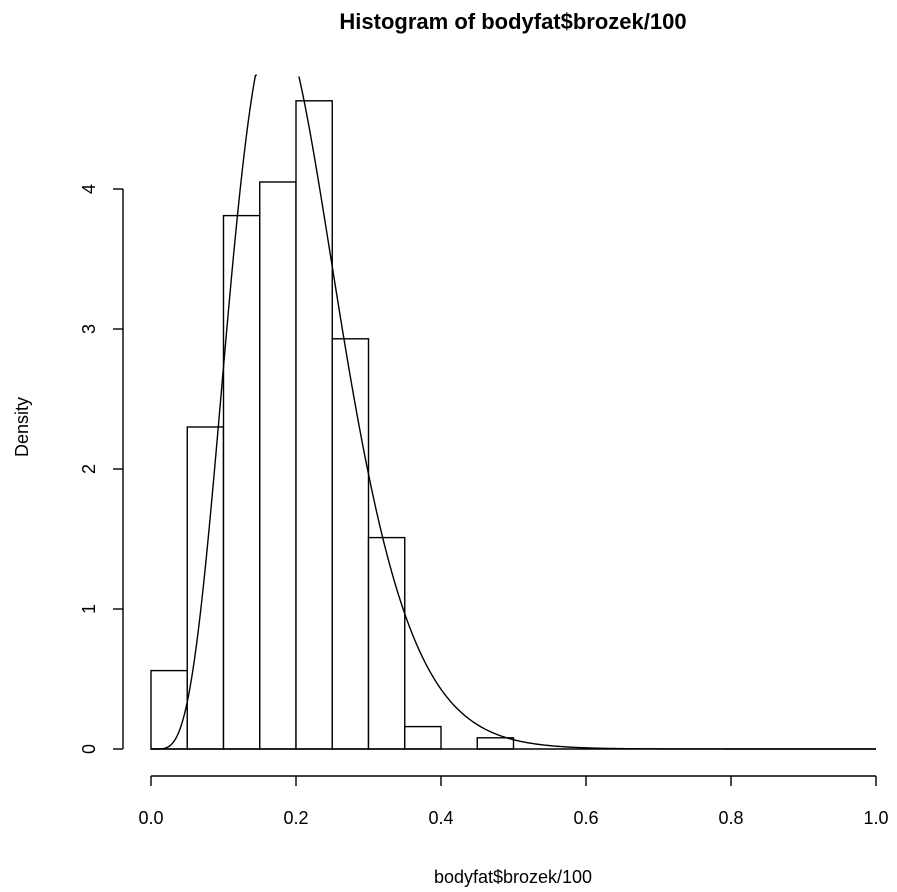 The height and width of the screenshot is (892, 897). Describe the element at coordinates (730, 818) in the screenshot. I see `x-tick-label-4: 0.8` at that location.